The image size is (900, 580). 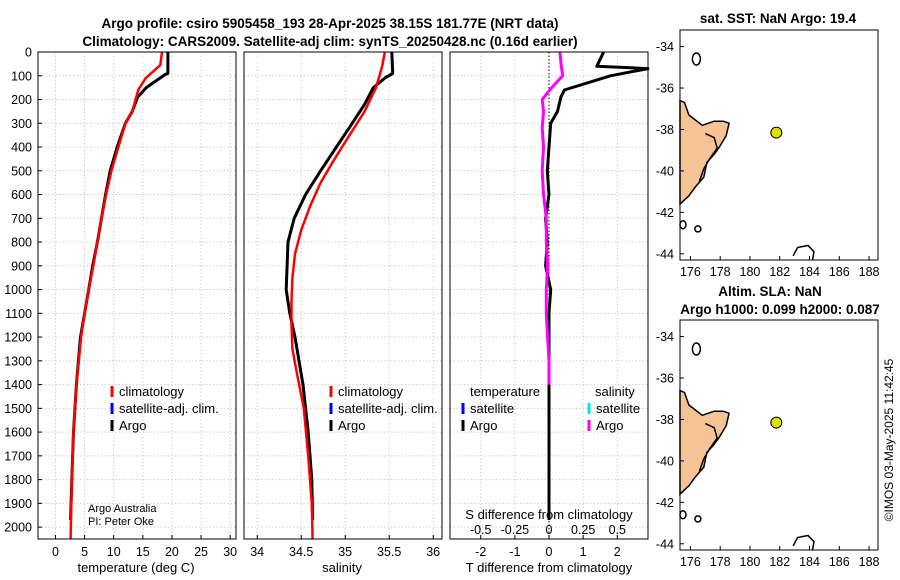 I want to click on x-tick-label: 30, so click(x=230, y=552).